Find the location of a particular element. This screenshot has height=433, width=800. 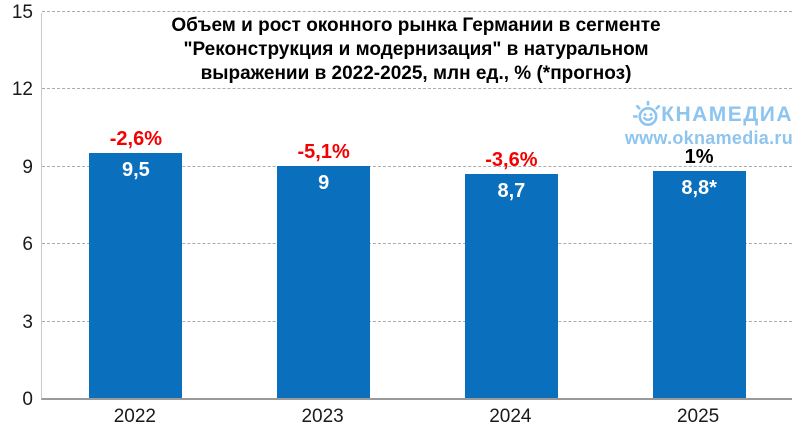

y-axis: 0 3 6 9 12 15 is located at coordinates (16, 206).